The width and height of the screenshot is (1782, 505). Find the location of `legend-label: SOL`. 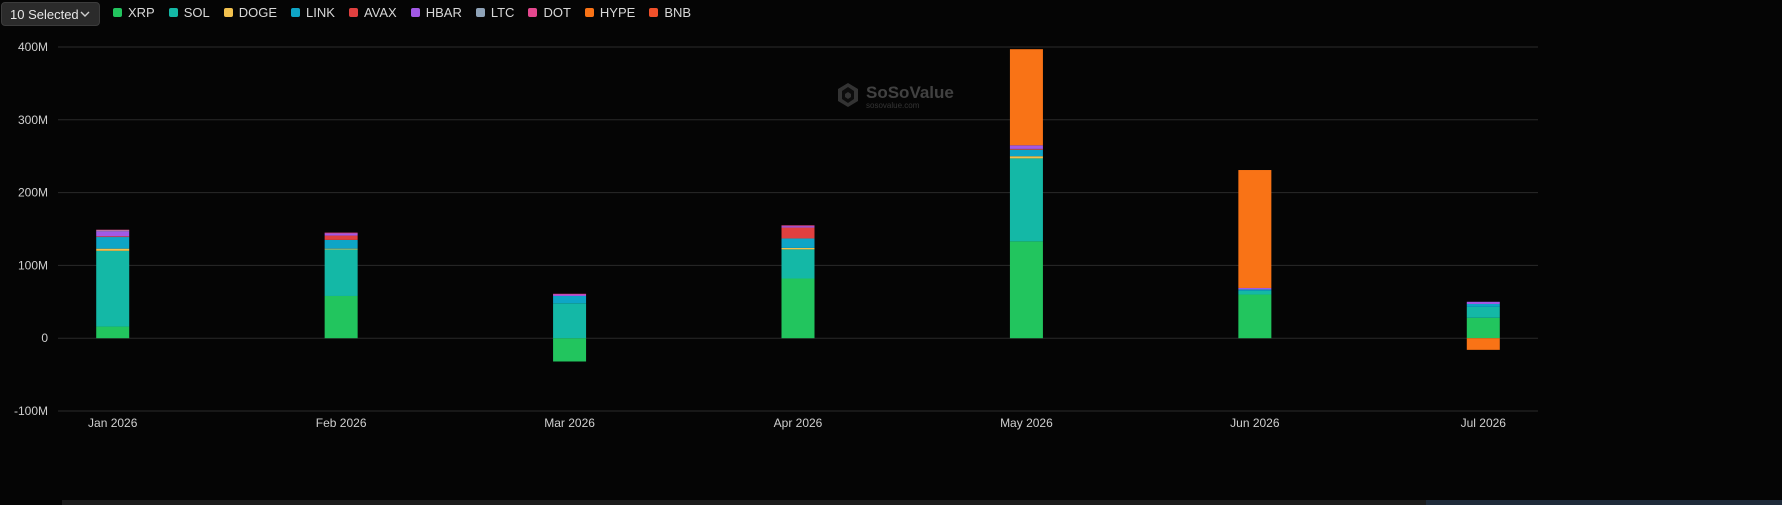

legend-label: SOL is located at coordinates (196, 12).